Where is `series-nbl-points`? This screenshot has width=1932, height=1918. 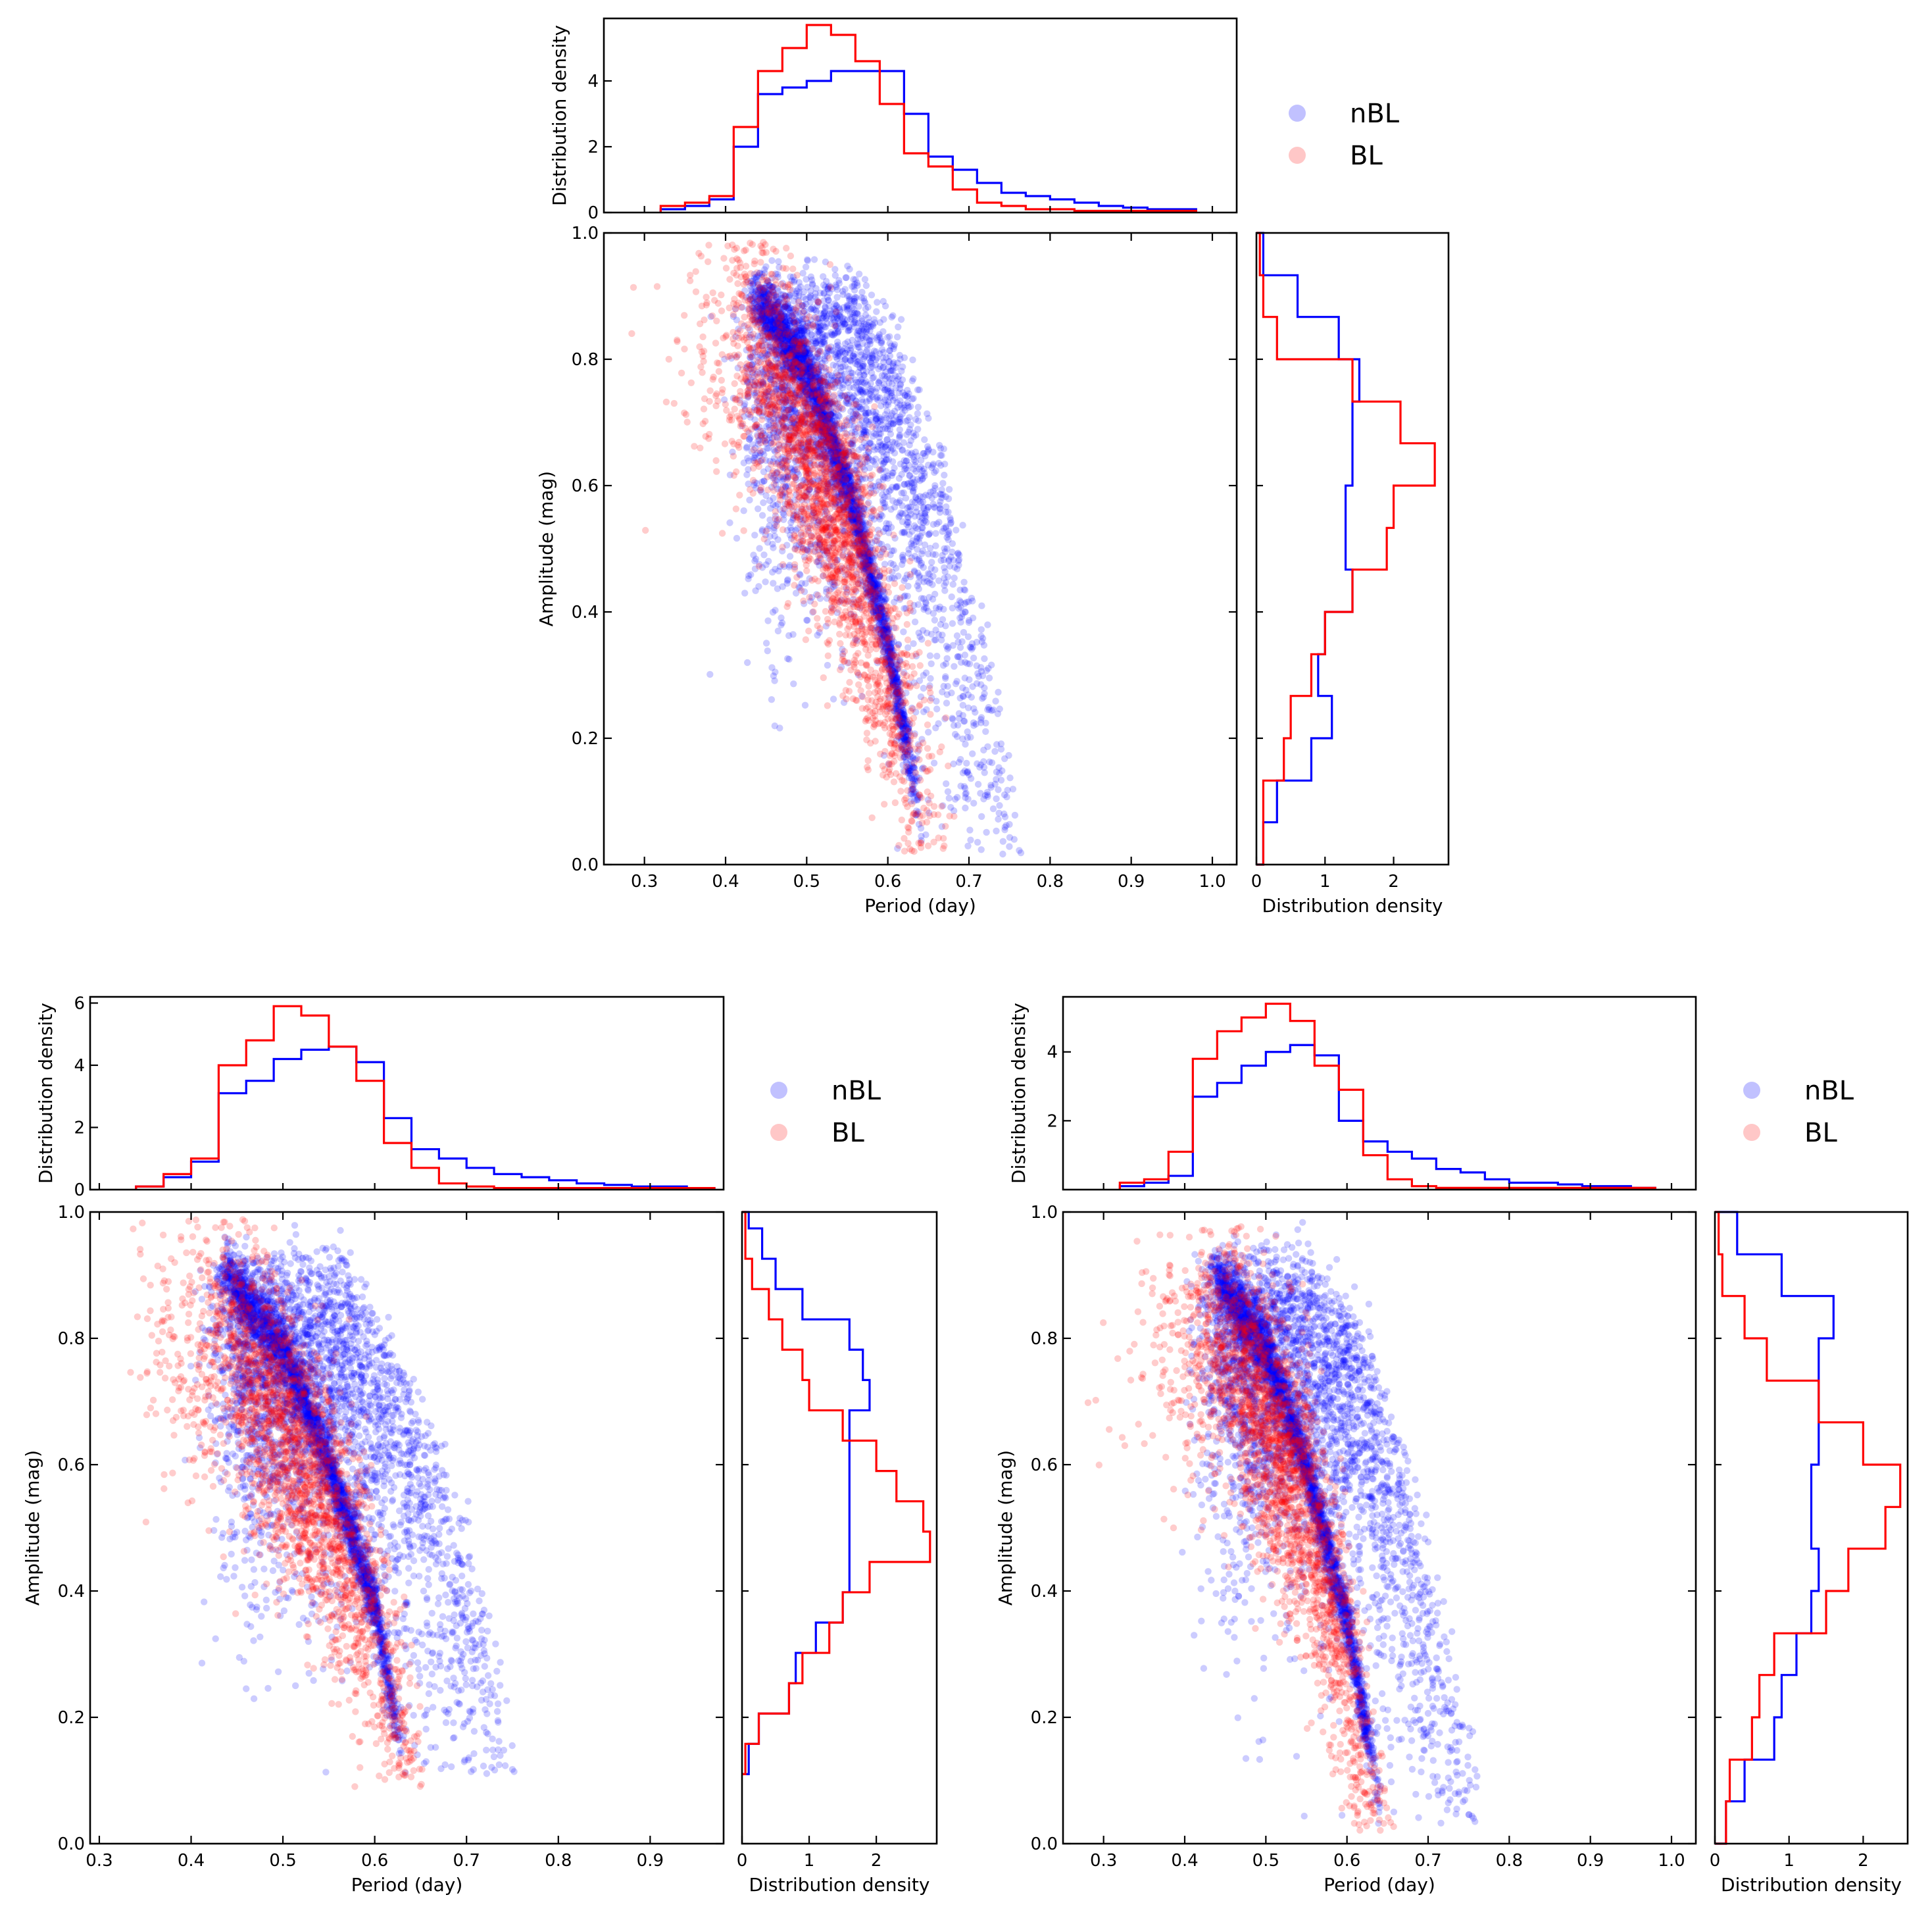
series-nbl-points is located at coordinates (865, 557).